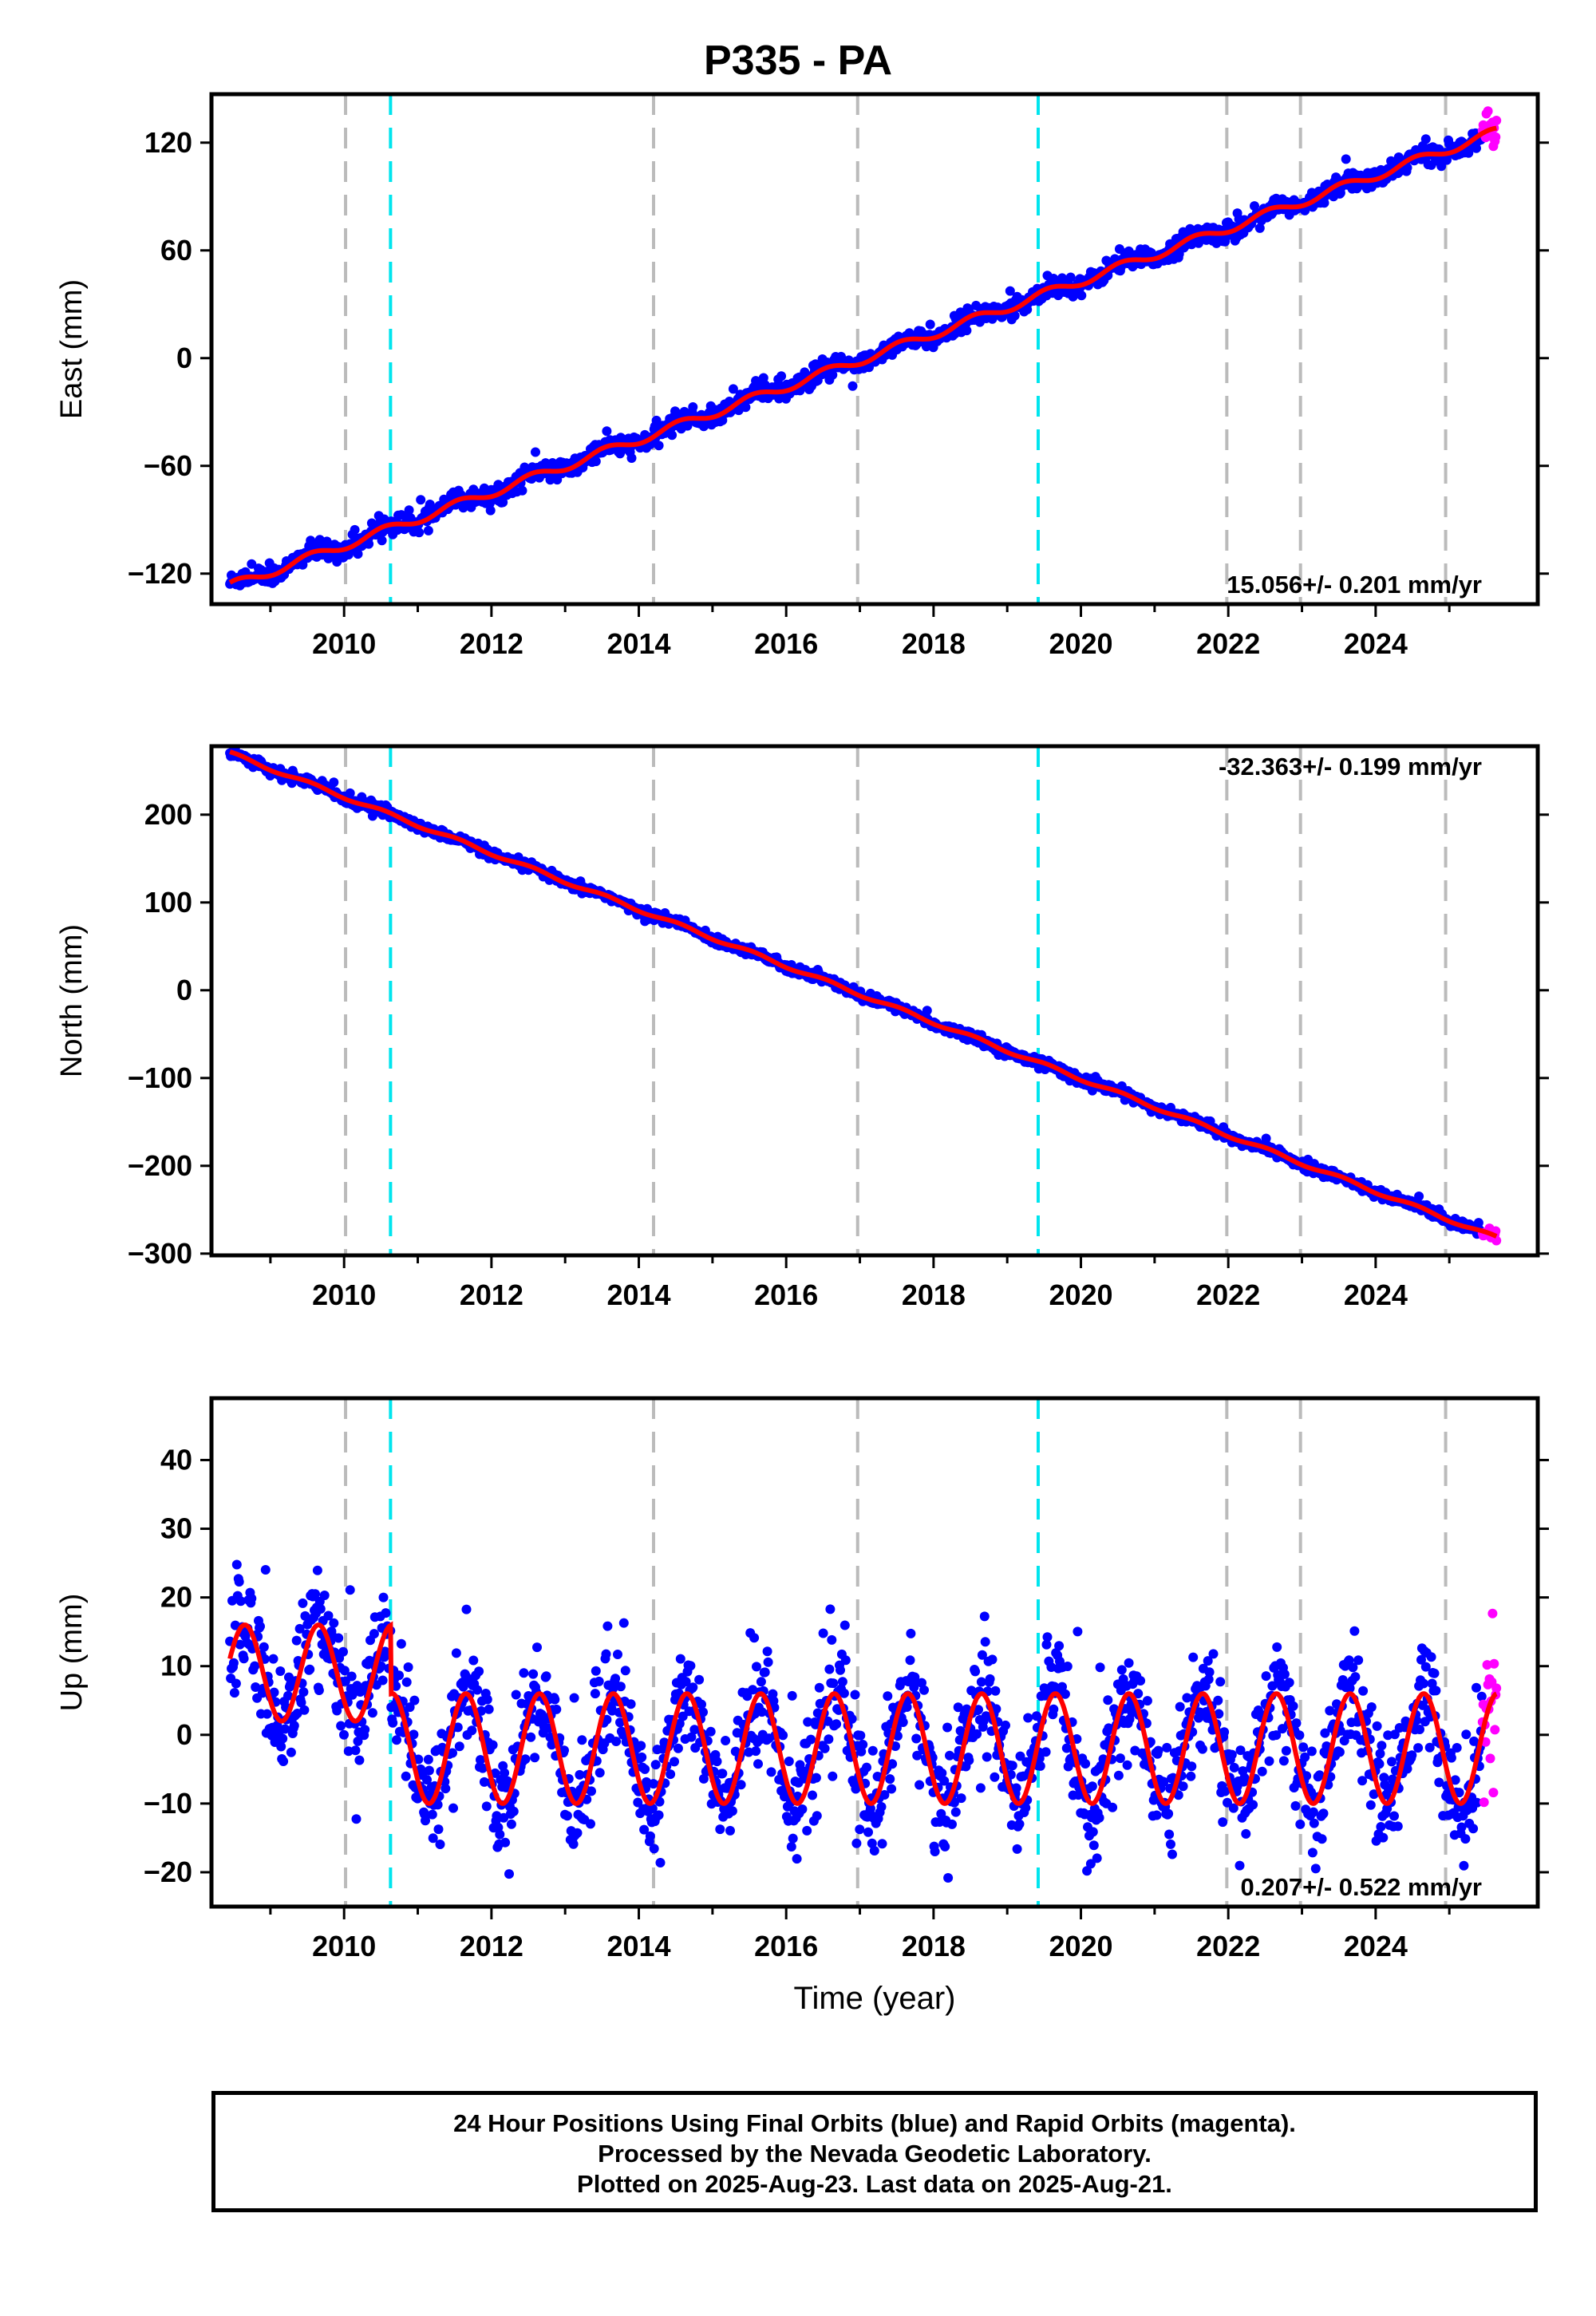 Image resolution: width=1596 pixels, height=2316 pixels. I want to click on y-tick-label: 40, so click(176, 1459).